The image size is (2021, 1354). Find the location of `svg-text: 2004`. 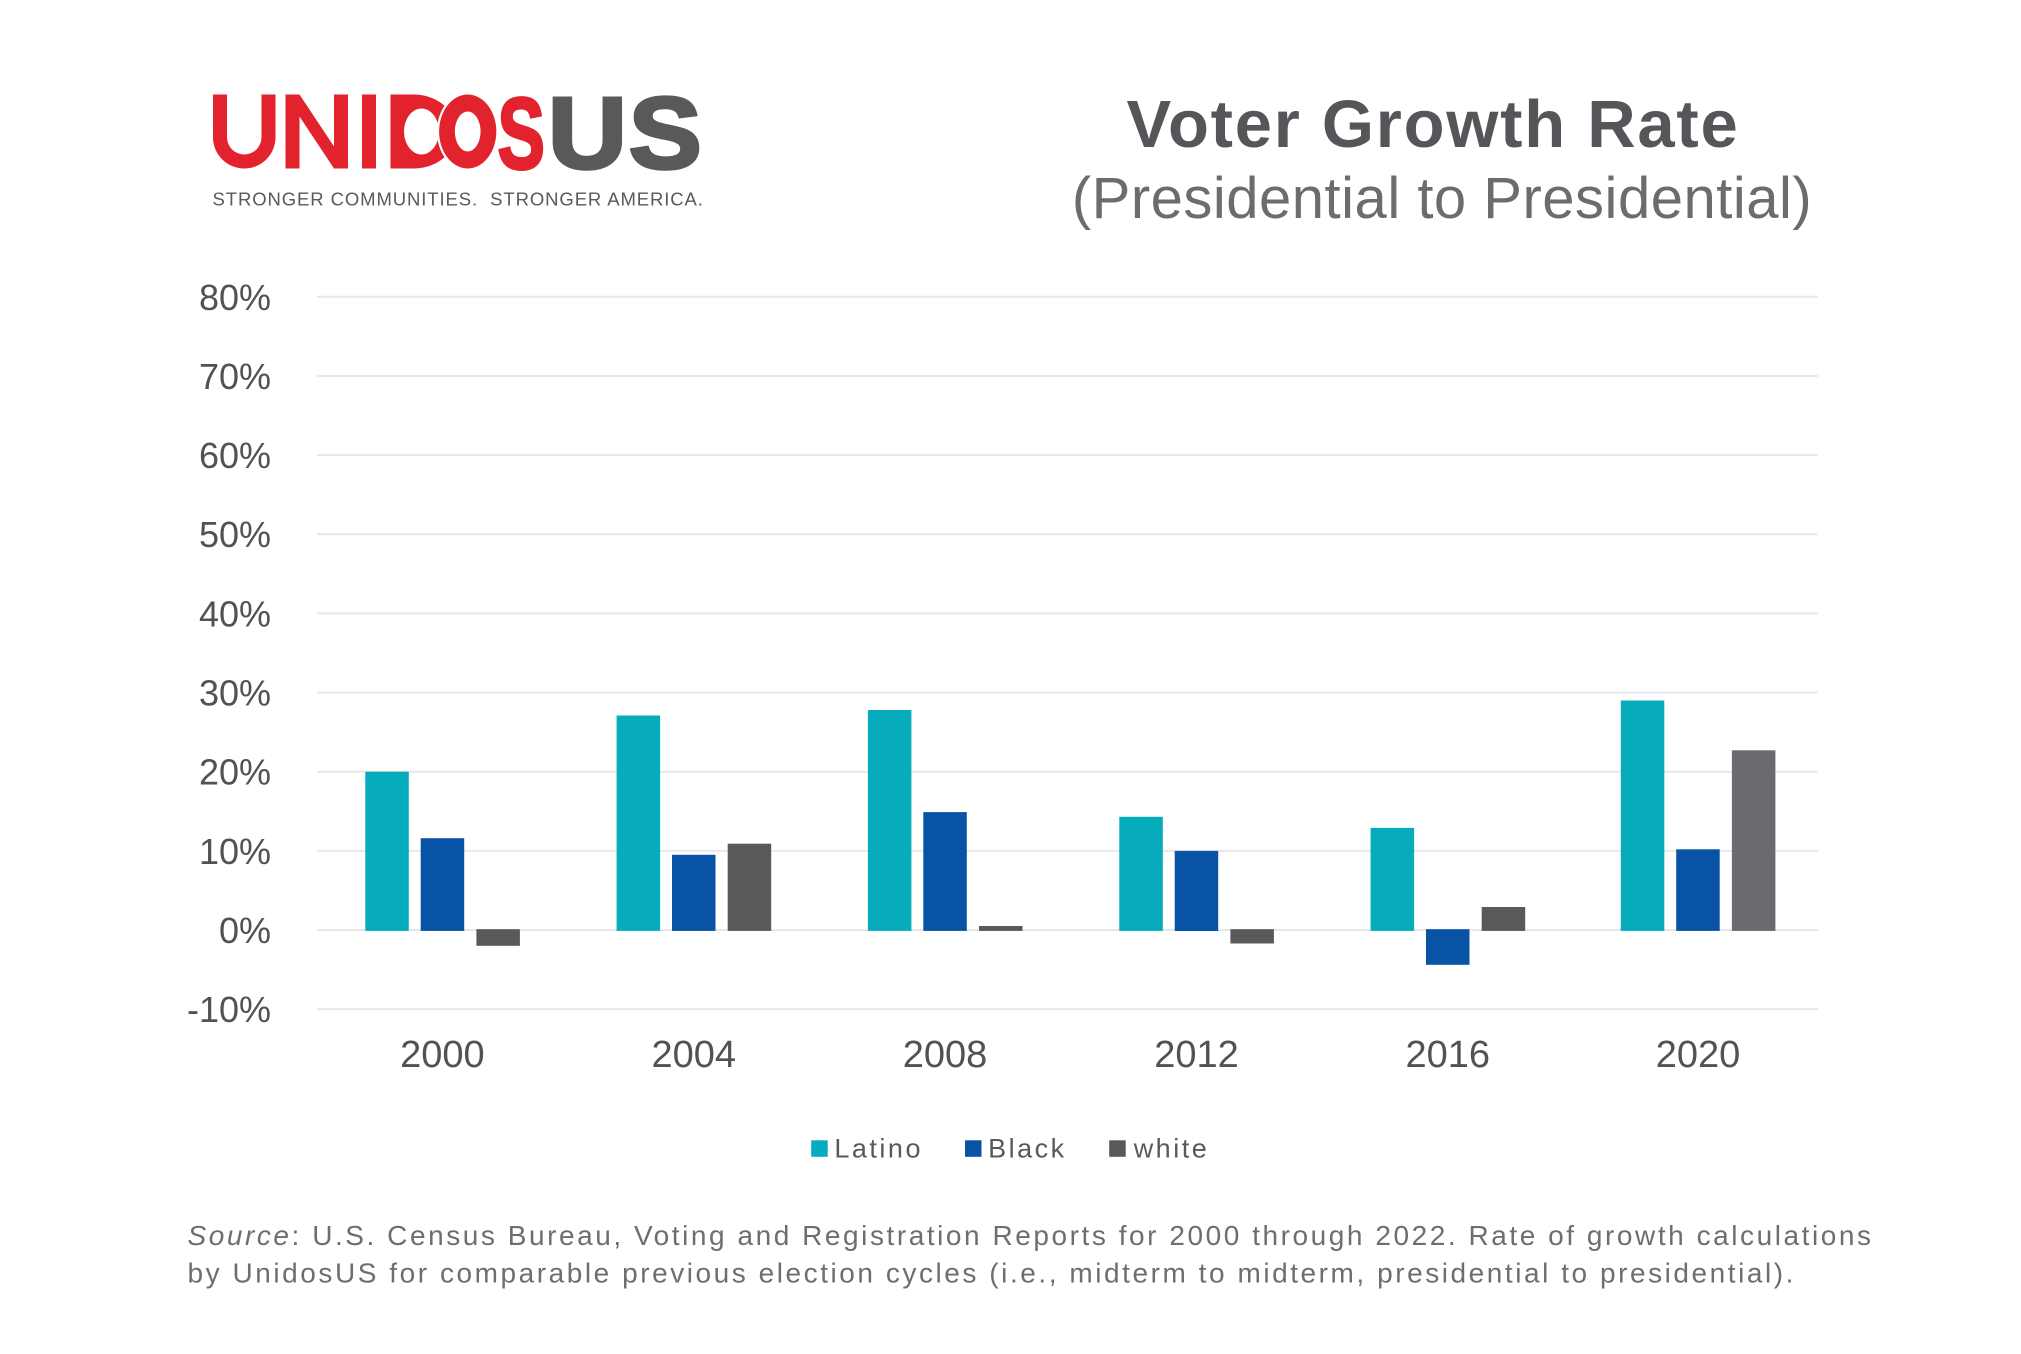

svg-text: 2004 is located at coordinates (694, 1055).